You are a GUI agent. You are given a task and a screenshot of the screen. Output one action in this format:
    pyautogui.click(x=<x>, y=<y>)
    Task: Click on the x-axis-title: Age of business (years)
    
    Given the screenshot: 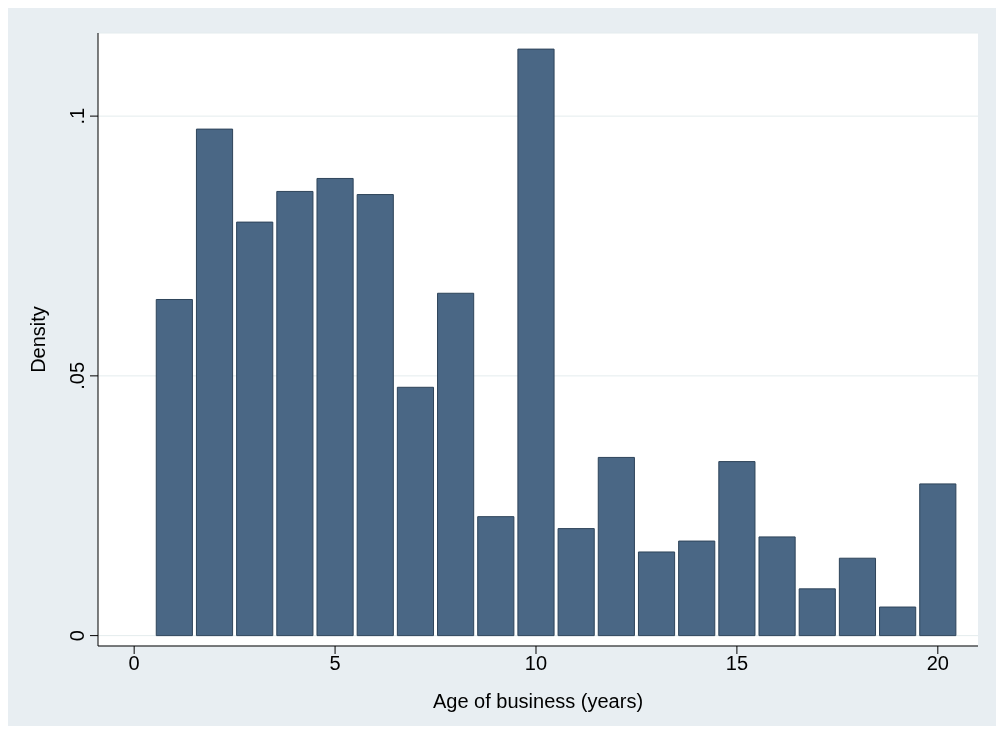 What is the action you would take?
    pyautogui.click(x=538, y=701)
    